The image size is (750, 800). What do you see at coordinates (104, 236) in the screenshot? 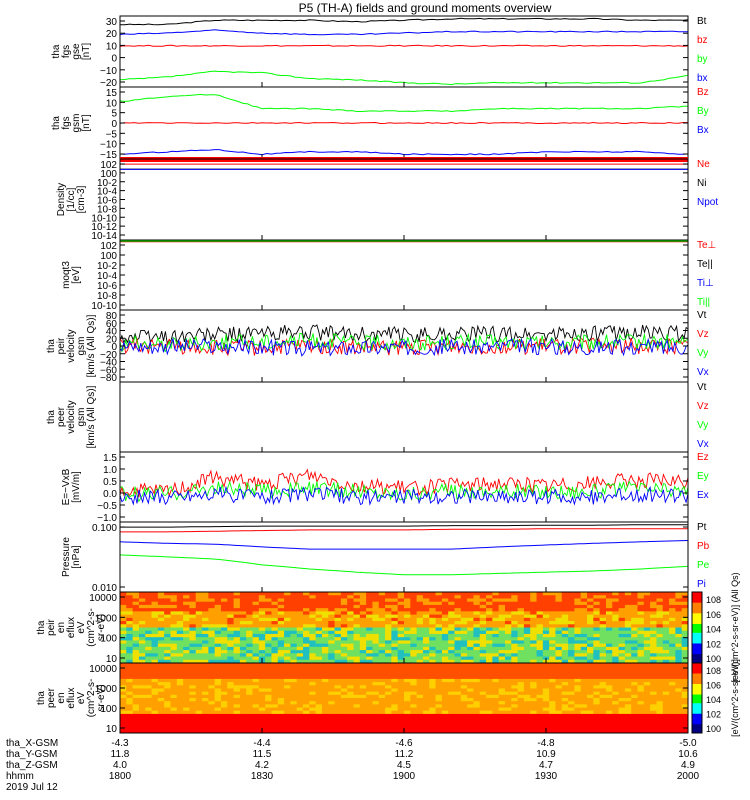
I see `y-tick-label: 10-14` at bounding box center [104, 236].